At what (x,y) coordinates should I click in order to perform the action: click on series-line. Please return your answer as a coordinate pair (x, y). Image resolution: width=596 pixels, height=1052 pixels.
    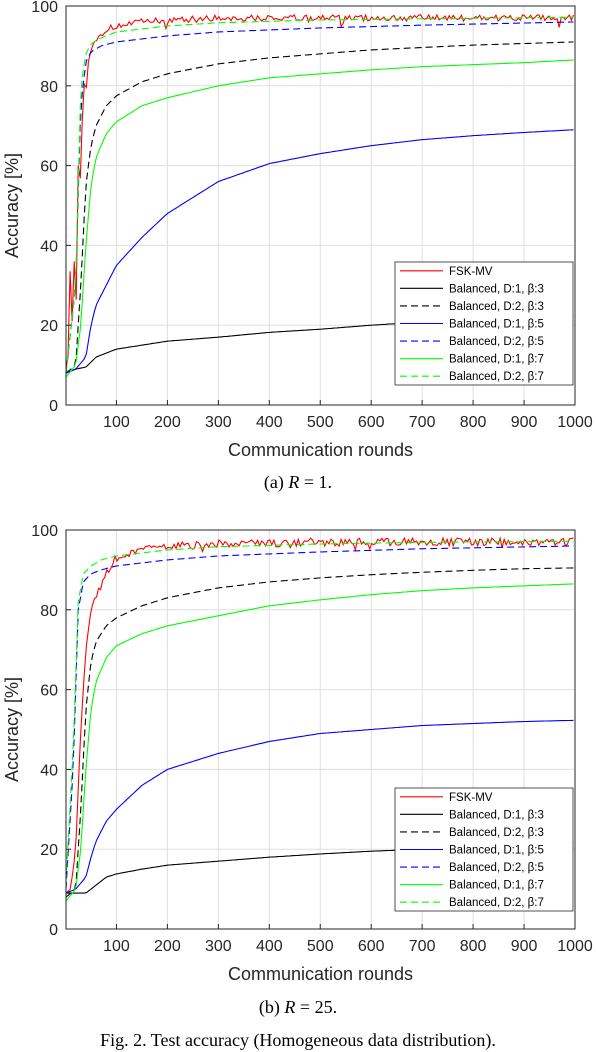
    Looking at the image, I should click on (319, 806).